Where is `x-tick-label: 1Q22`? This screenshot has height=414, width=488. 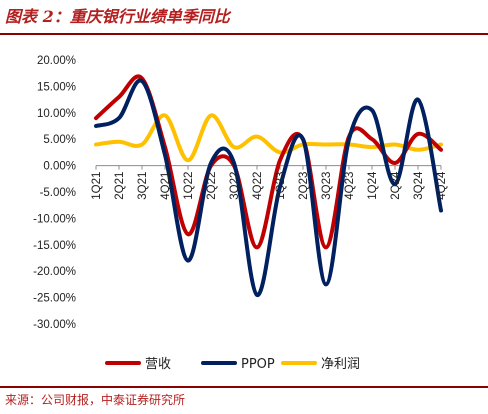 x-tick-label: 1Q22 is located at coordinates (189, 186).